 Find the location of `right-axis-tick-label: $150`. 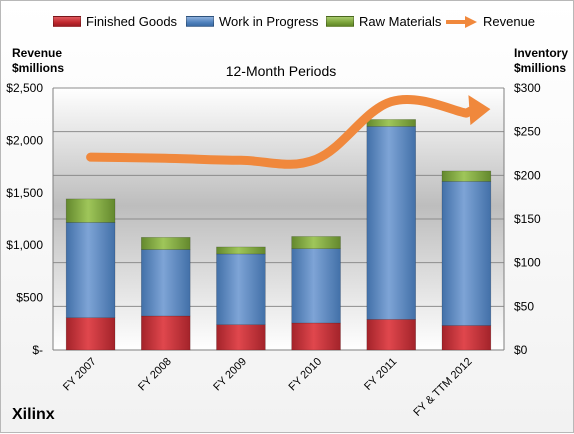

right-axis-tick-label: $150 is located at coordinates (527, 219).